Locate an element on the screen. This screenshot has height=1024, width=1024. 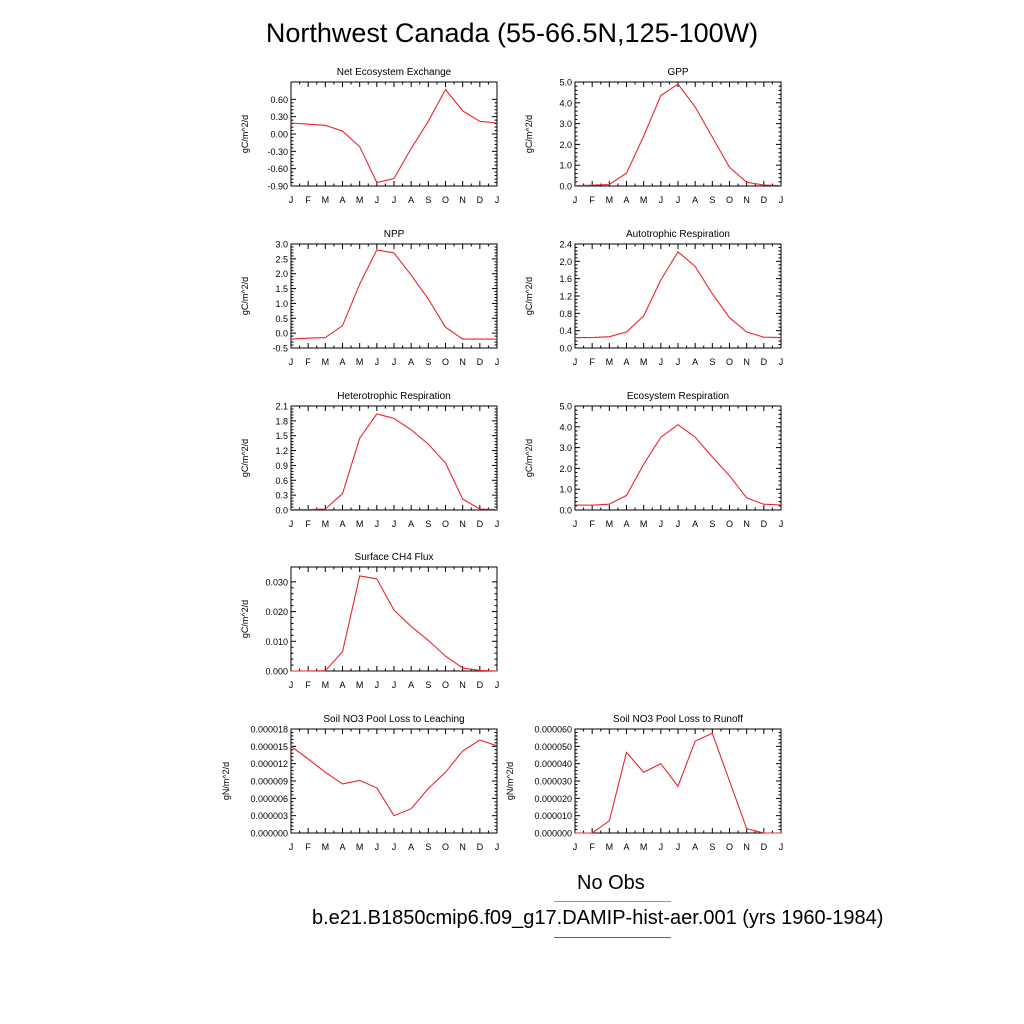
y-tick-label: 0.4 is located at coordinates (565, 331).